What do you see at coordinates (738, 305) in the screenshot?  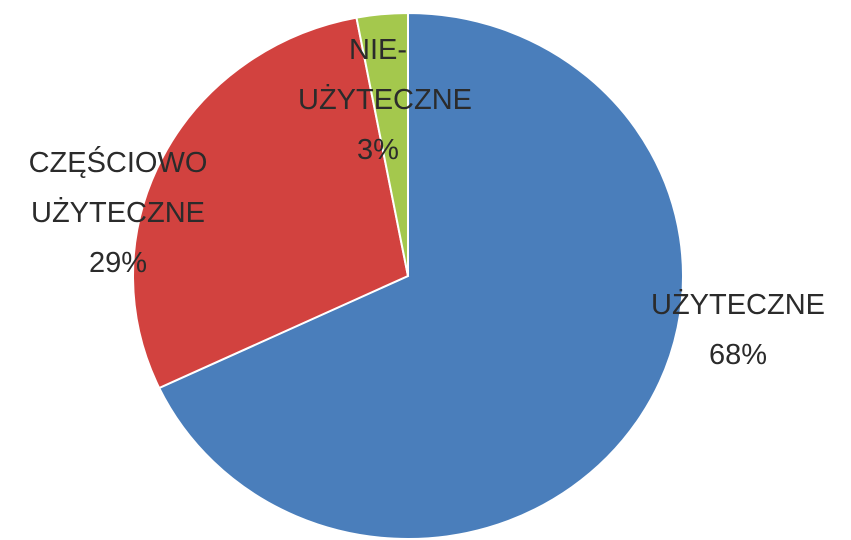 I see `slice-label: UŻYTECZNE` at bounding box center [738, 305].